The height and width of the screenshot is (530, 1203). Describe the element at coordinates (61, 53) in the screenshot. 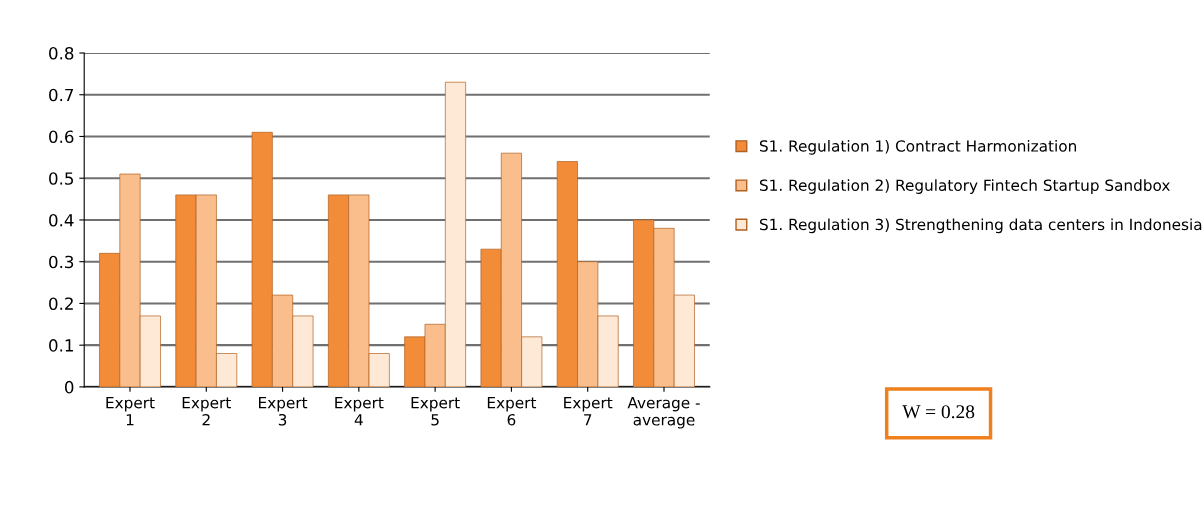

I see `y-tick-label: 0.8` at that location.